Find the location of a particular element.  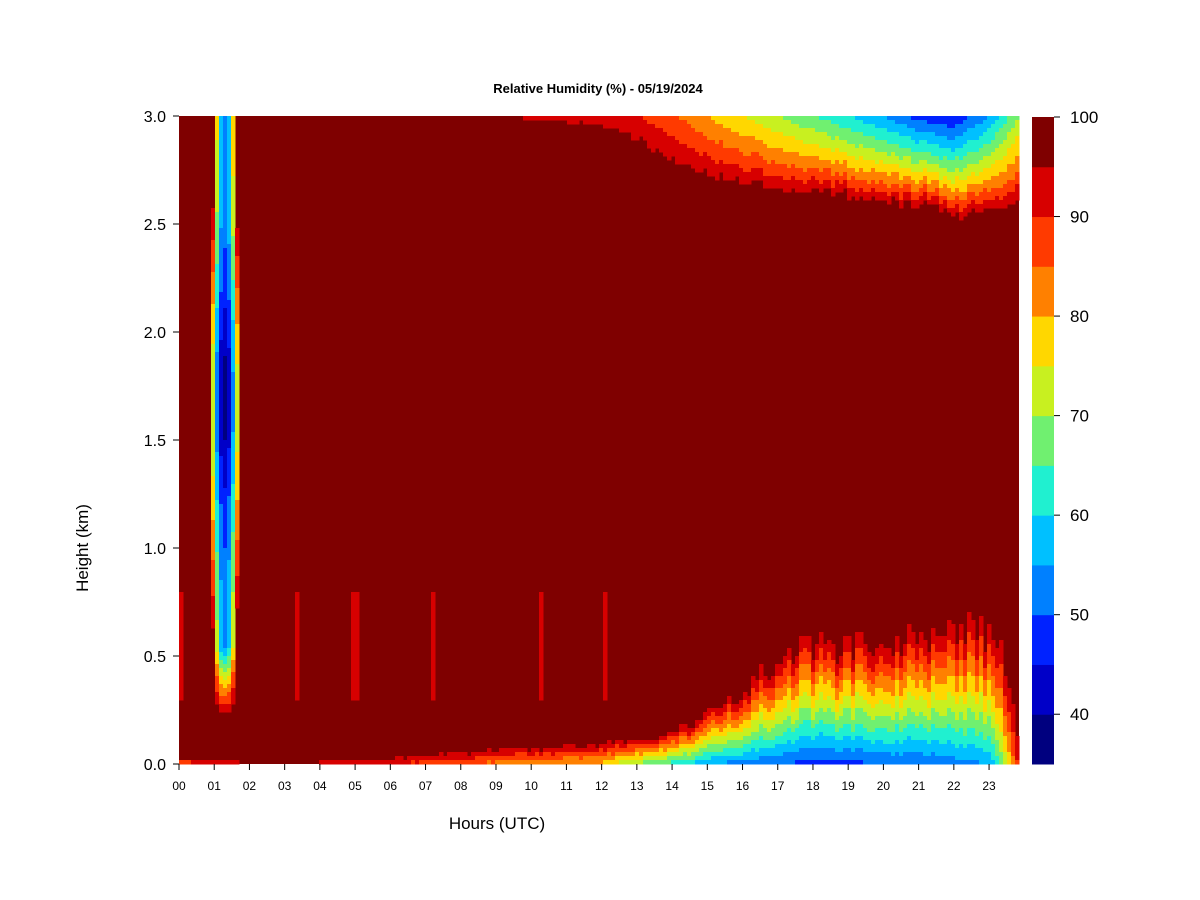

x-tick-label: 21 is located at coordinates (919, 786).